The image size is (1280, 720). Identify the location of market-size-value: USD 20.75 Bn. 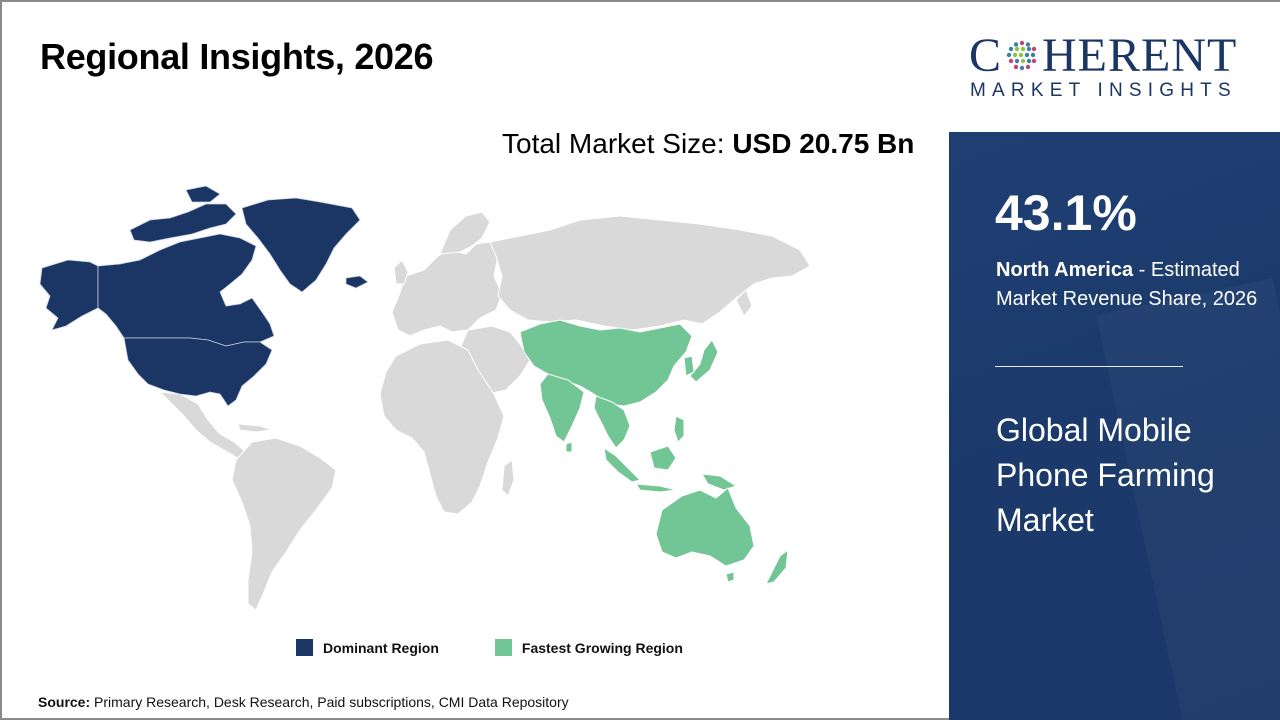
(823, 143).